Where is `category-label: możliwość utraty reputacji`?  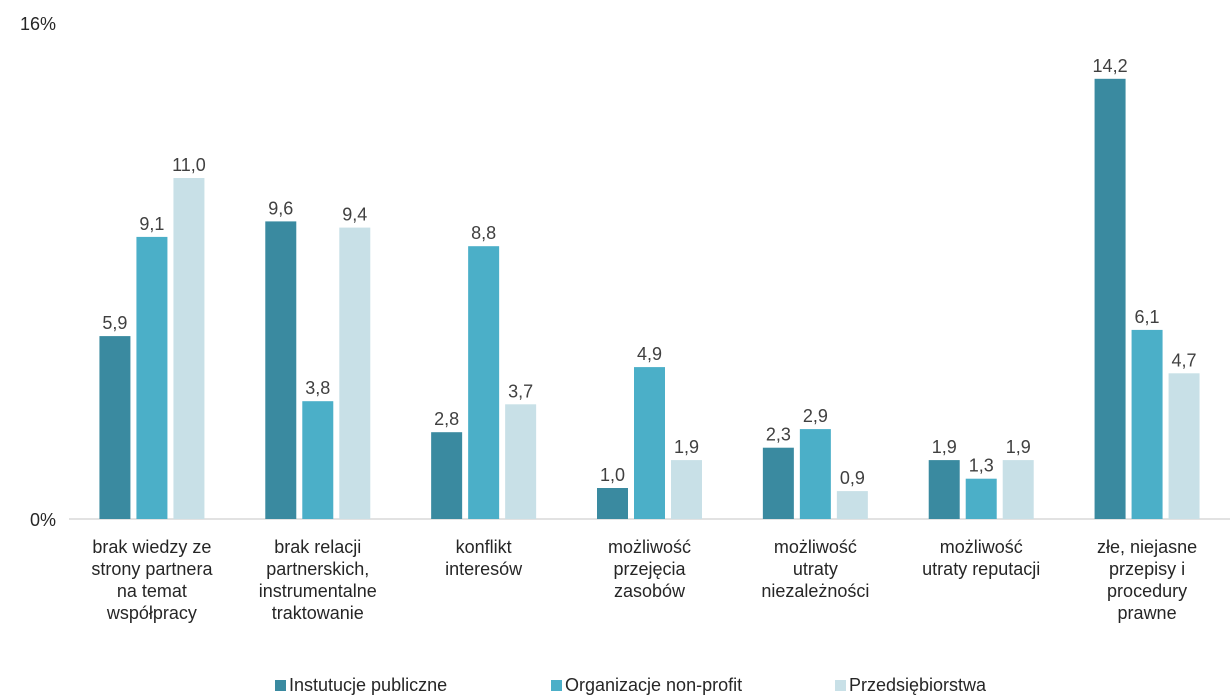
category-label: możliwość utraty reputacji is located at coordinates (981, 558).